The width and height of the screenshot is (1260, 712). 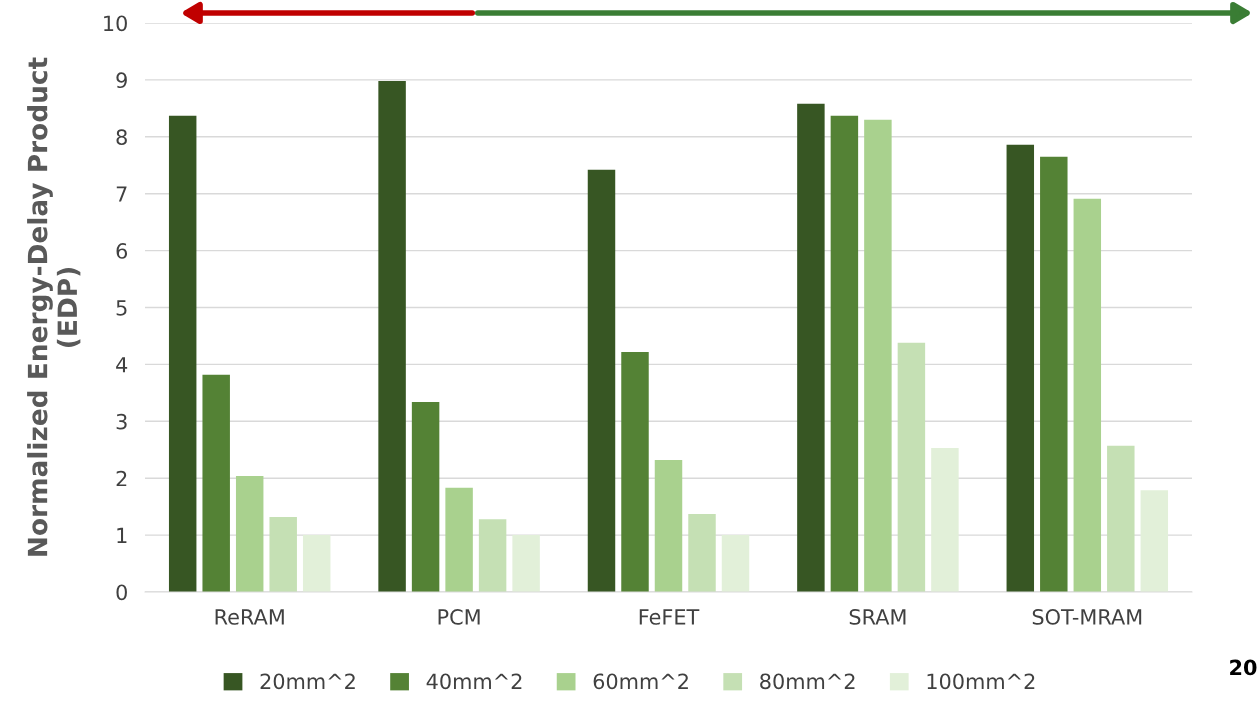 What do you see at coordinates (981, 681) in the screenshot?
I see `legend-label: 100mm^2` at bounding box center [981, 681].